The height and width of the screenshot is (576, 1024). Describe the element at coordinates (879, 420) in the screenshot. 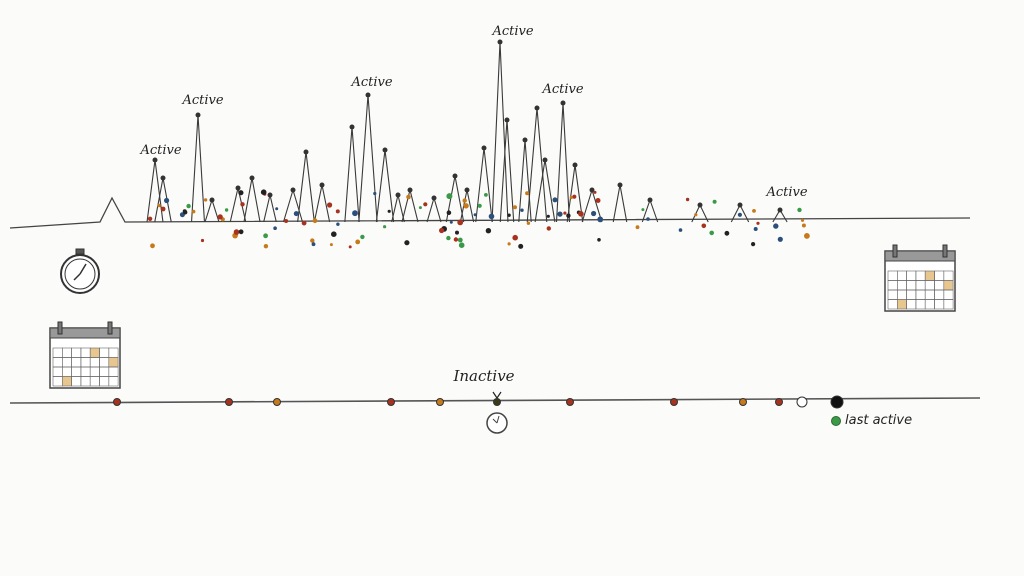

I see `legend-label: last active` at that location.